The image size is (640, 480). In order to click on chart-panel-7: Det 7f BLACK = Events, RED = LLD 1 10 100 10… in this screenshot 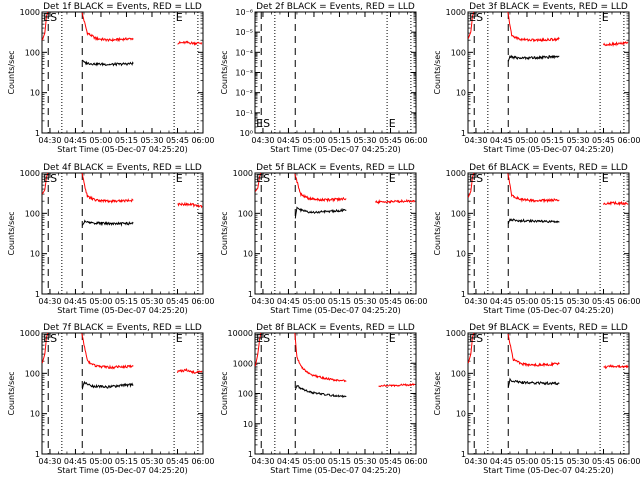, I will do `click(111, 399)`.